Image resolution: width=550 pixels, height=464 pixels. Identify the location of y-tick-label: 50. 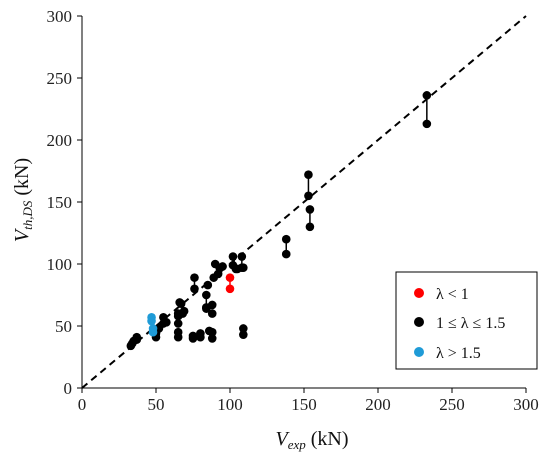
(63, 326).